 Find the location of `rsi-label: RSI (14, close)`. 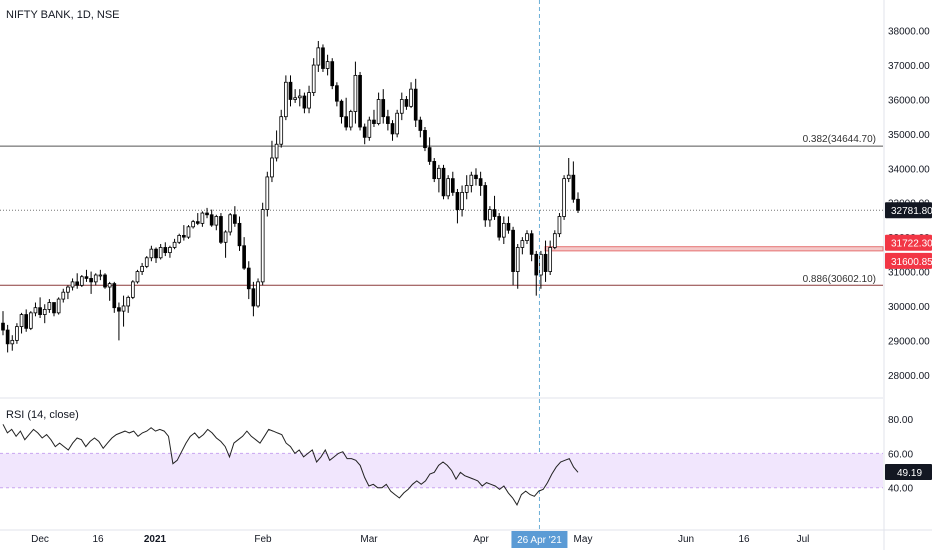

rsi-label: RSI (14, close) is located at coordinates (42, 415).